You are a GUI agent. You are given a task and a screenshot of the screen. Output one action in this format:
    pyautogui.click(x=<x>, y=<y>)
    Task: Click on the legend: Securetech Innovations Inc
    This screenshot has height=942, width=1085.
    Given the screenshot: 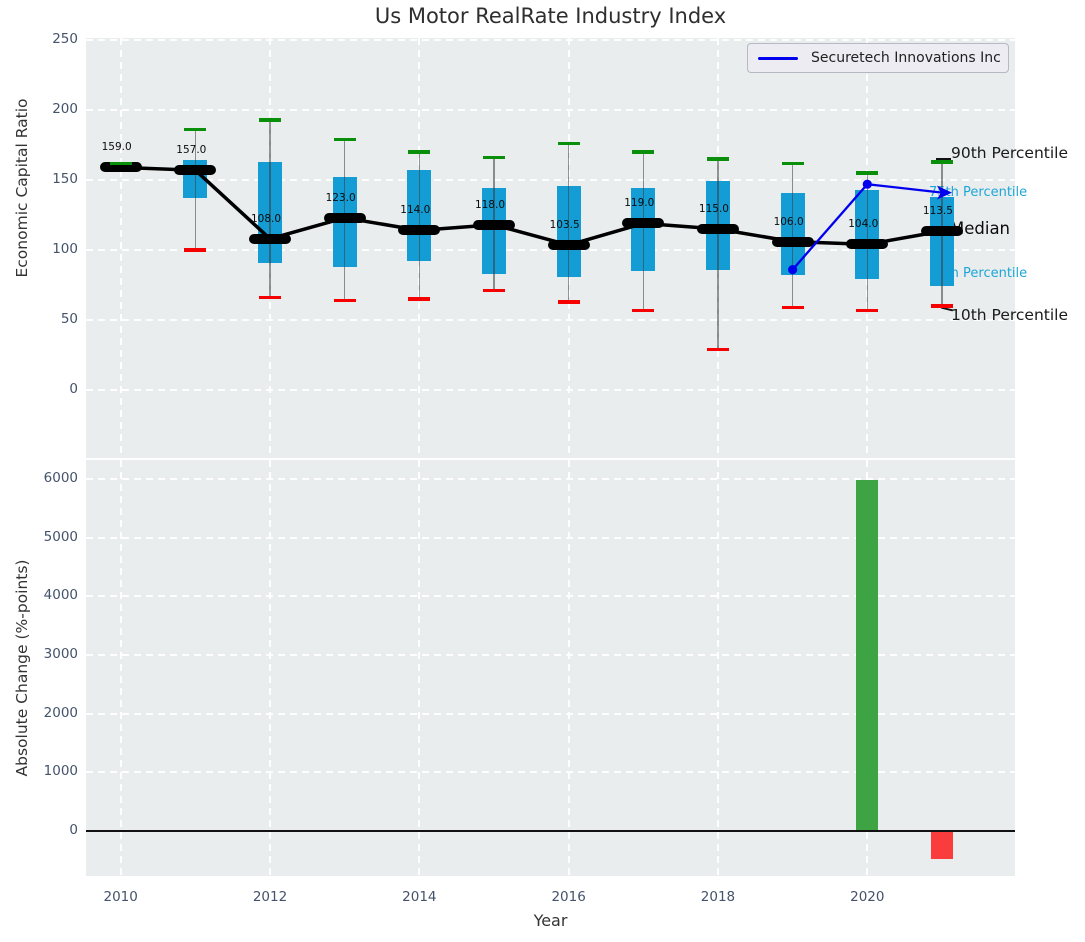 What is the action you would take?
    pyautogui.click(x=878, y=58)
    